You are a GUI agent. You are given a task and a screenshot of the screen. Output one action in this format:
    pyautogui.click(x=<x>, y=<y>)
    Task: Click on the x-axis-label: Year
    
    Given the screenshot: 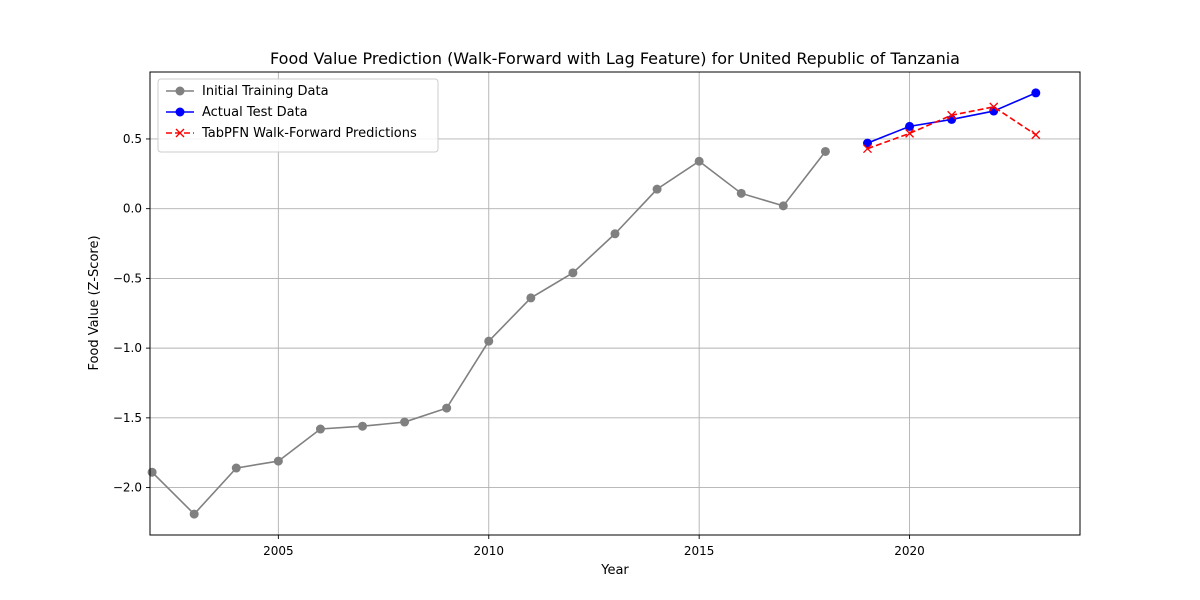 What is the action you would take?
    pyautogui.click(x=614, y=570)
    